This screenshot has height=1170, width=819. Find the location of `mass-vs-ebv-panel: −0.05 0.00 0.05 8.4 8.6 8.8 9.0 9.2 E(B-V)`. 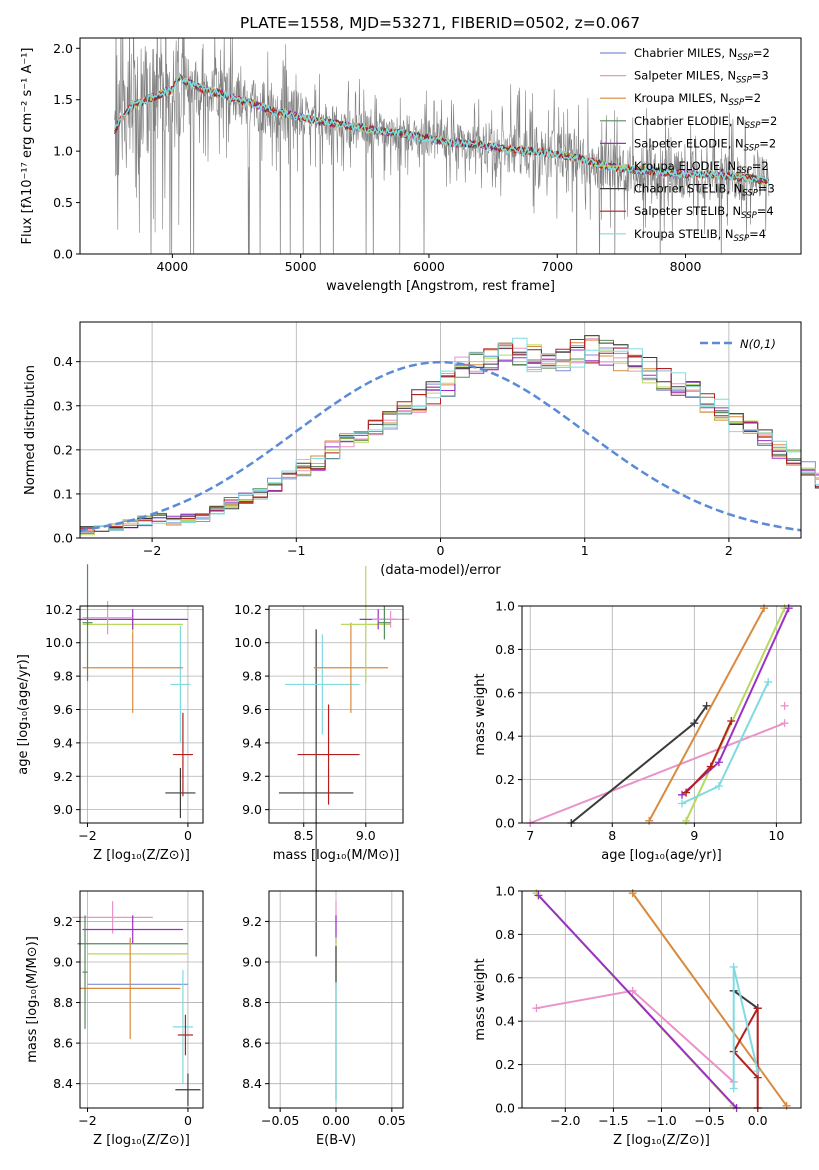

mass-vs-ebv-panel: −0.05 0.00 0.05 8.4 8.6 8.8 9.0 9.2 E(B-V) is located at coordinates (324, 1019).